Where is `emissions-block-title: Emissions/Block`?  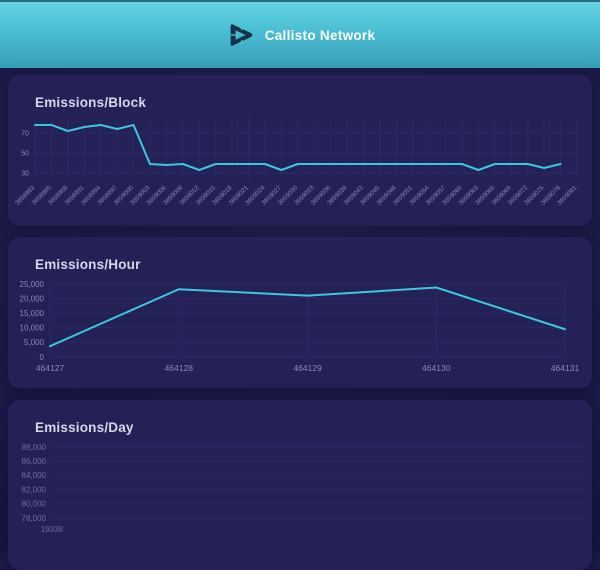
emissions-block-title: Emissions/Block is located at coordinates (91, 102).